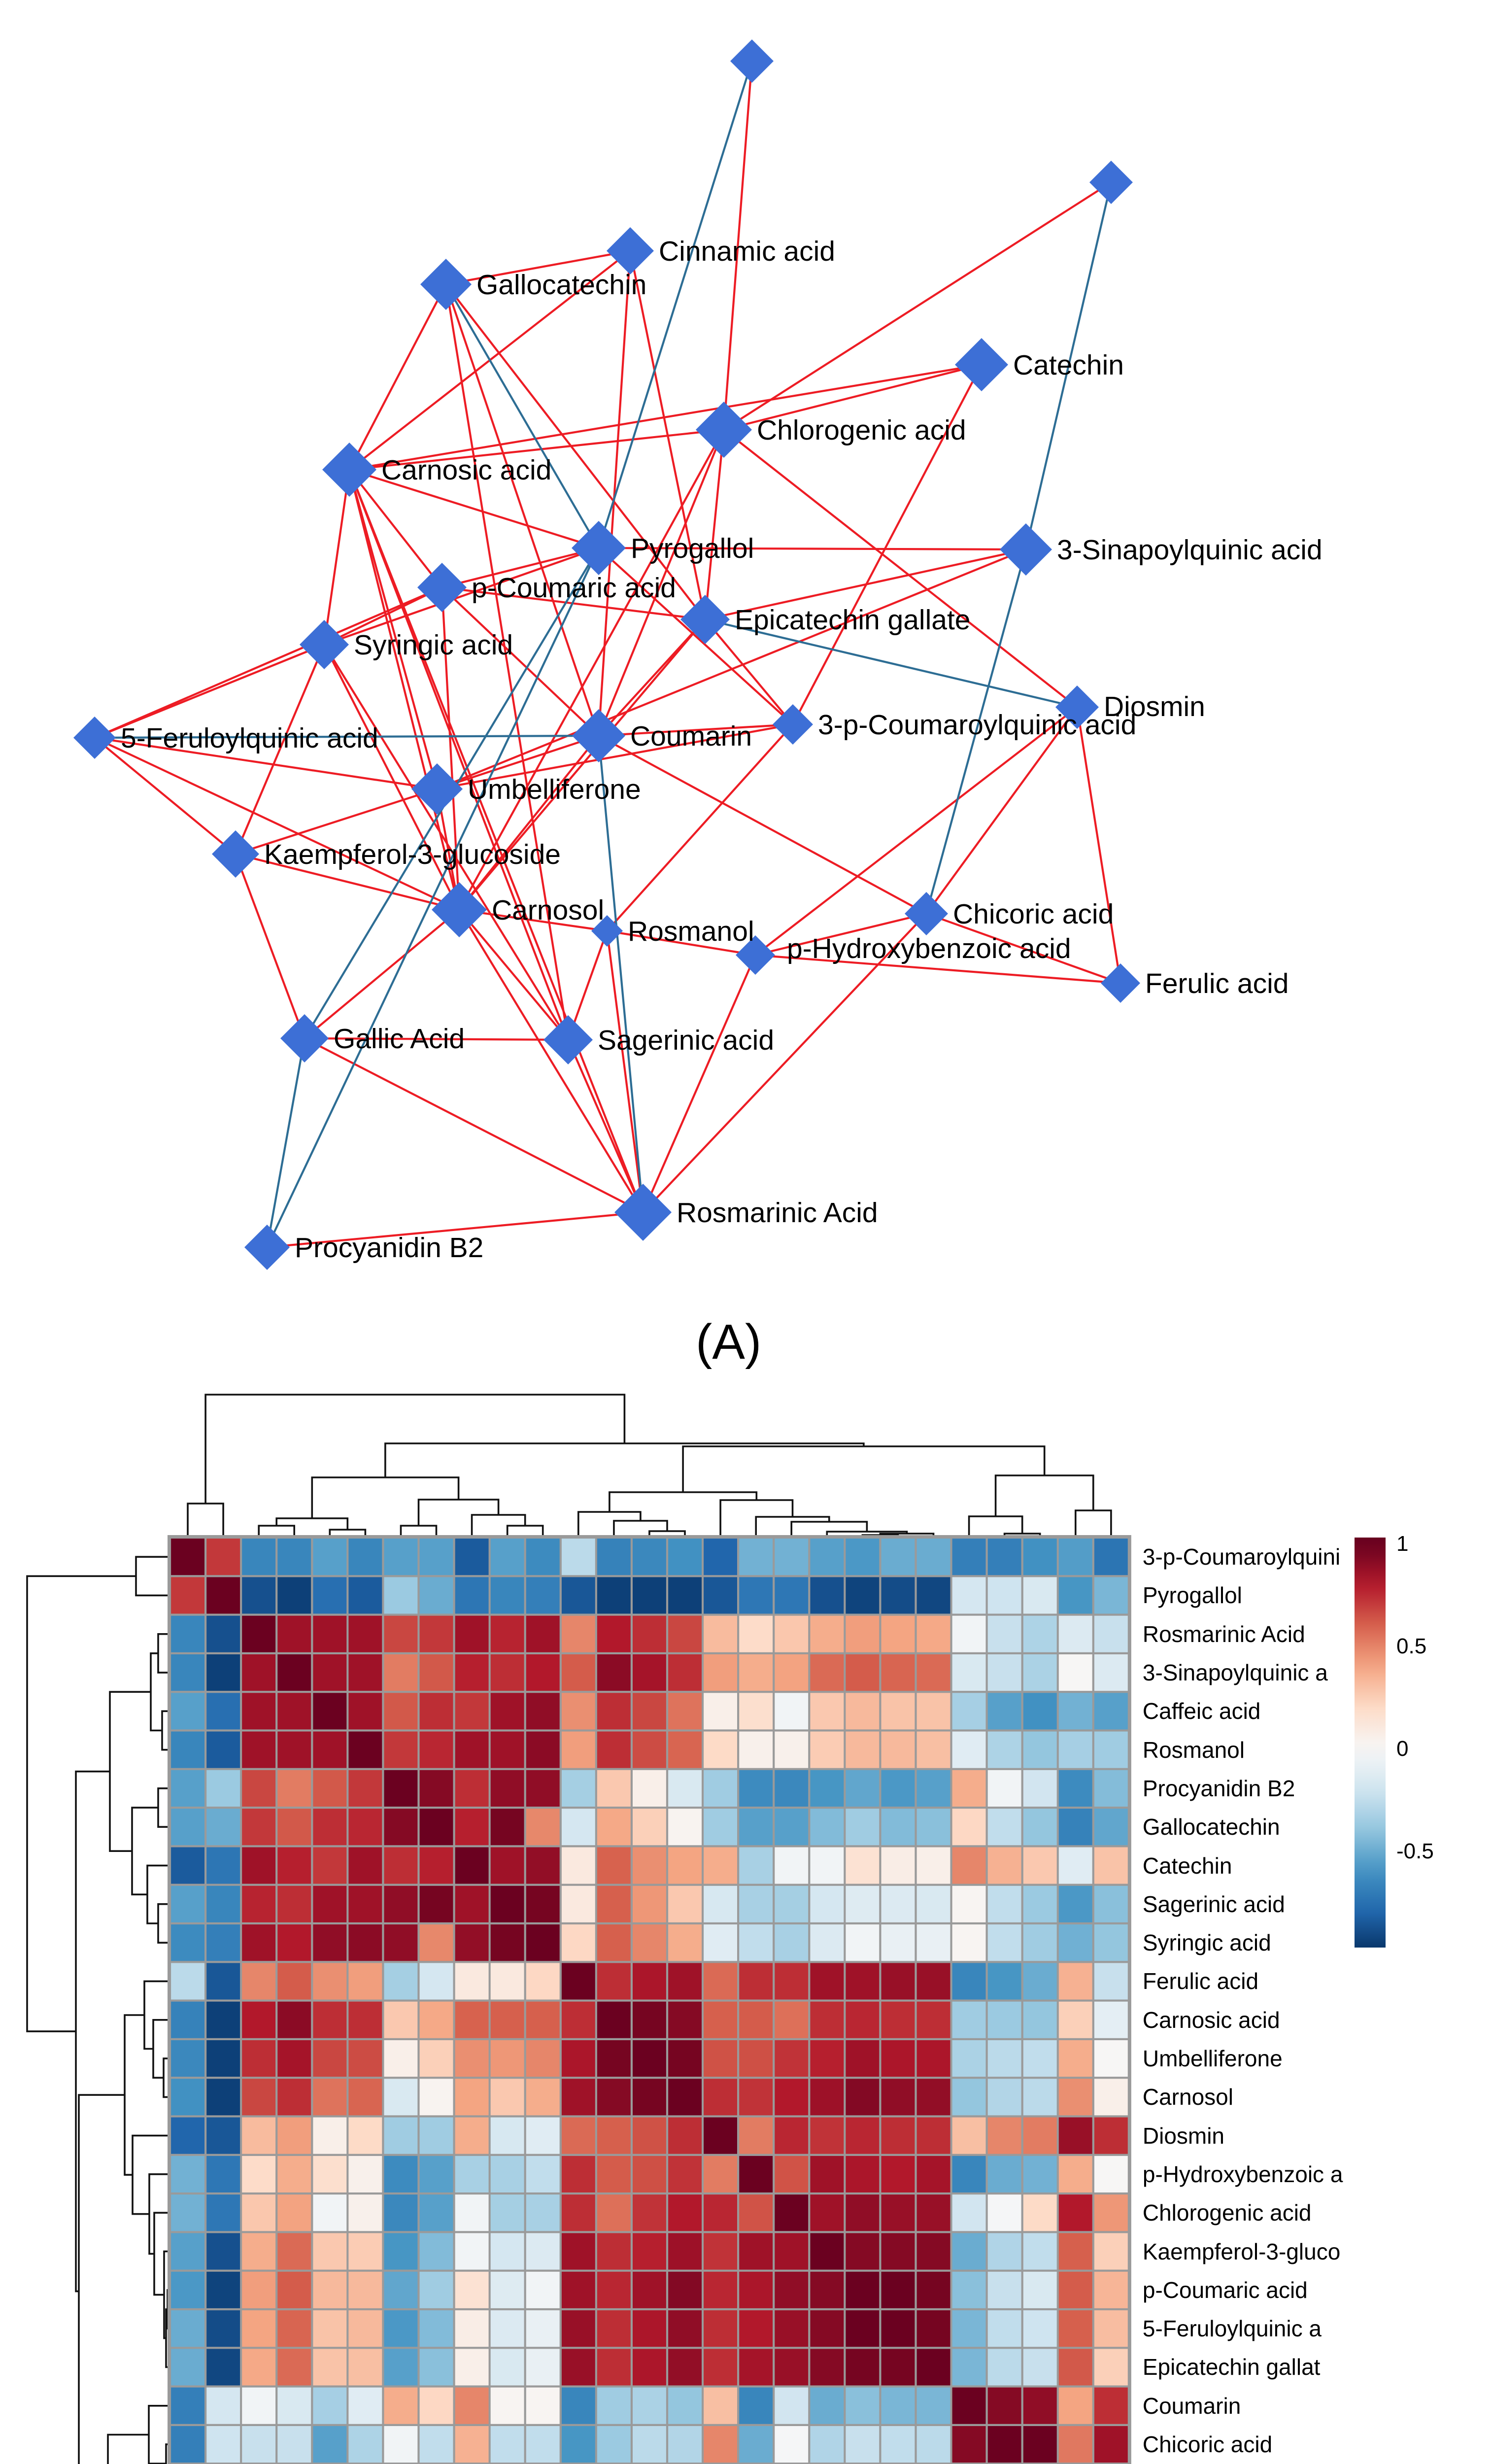 The height and width of the screenshot is (2464, 1492). What do you see at coordinates (1415, 1851) in the screenshot?
I see `svg-text: -0.5` at bounding box center [1415, 1851].